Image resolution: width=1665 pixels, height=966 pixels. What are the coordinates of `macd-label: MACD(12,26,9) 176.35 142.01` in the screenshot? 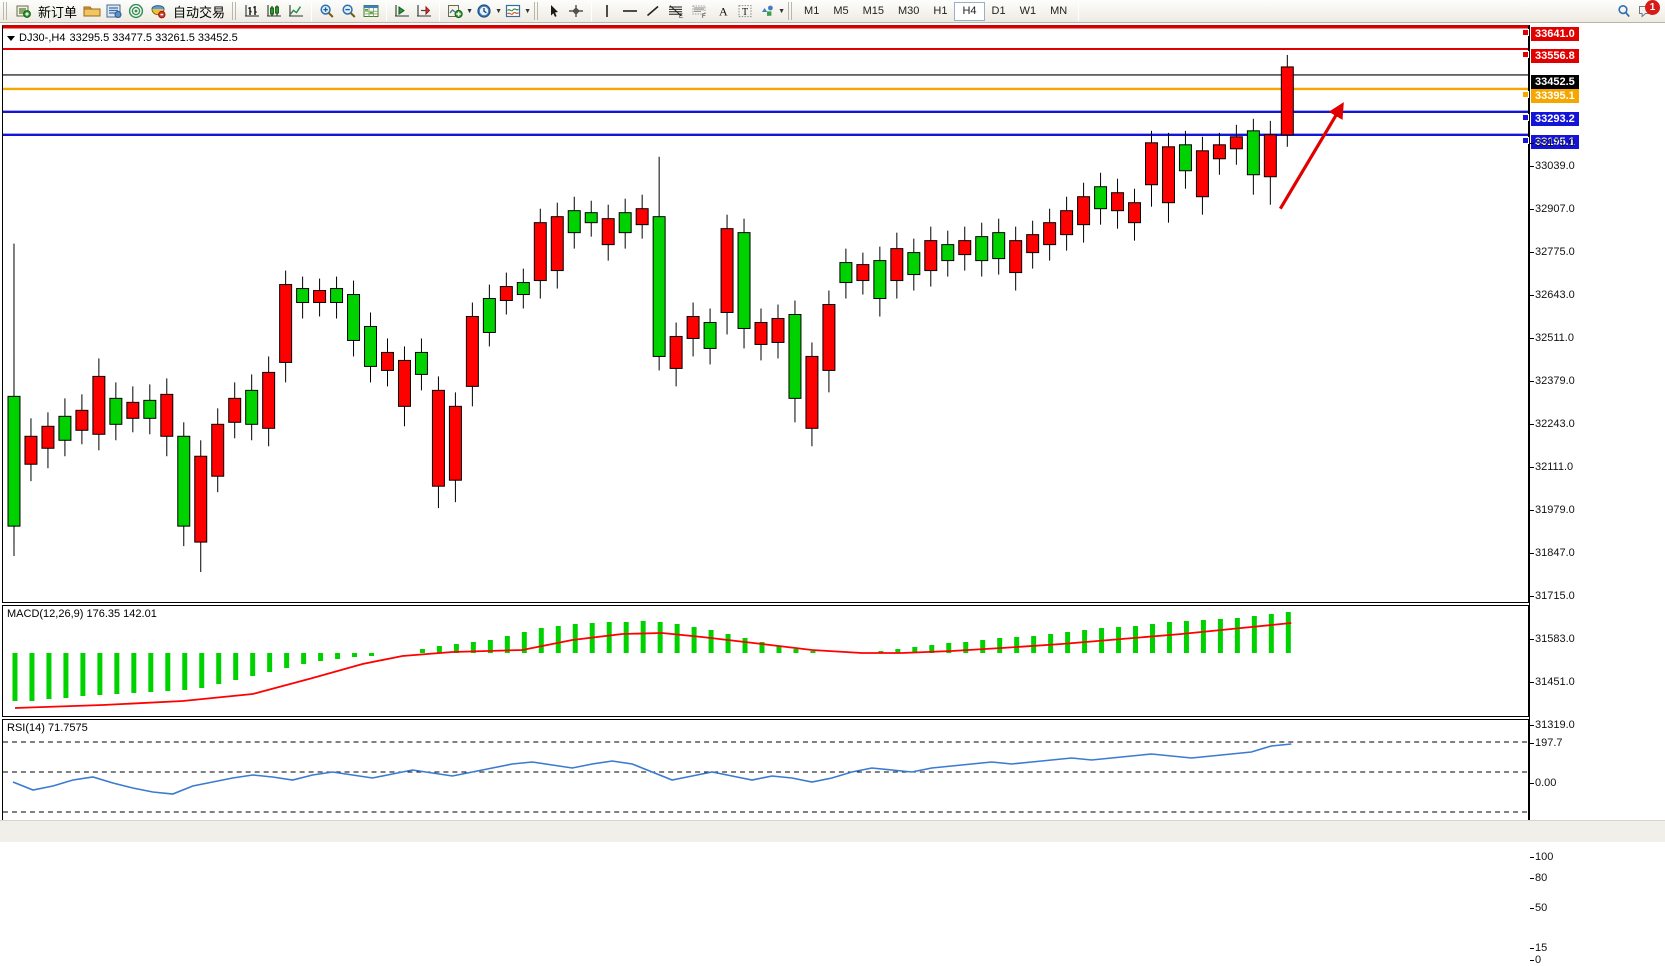 It's located at (83, 614).